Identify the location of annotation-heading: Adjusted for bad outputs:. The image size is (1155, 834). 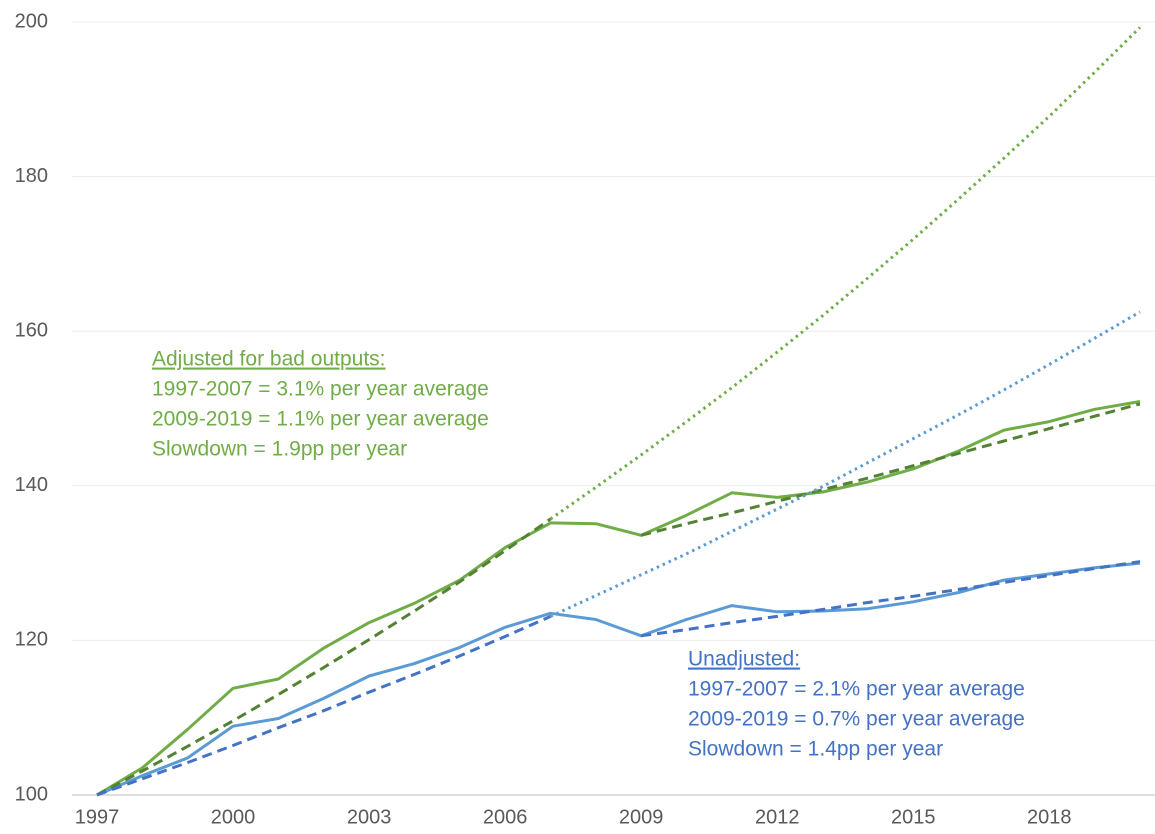
(269, 359).